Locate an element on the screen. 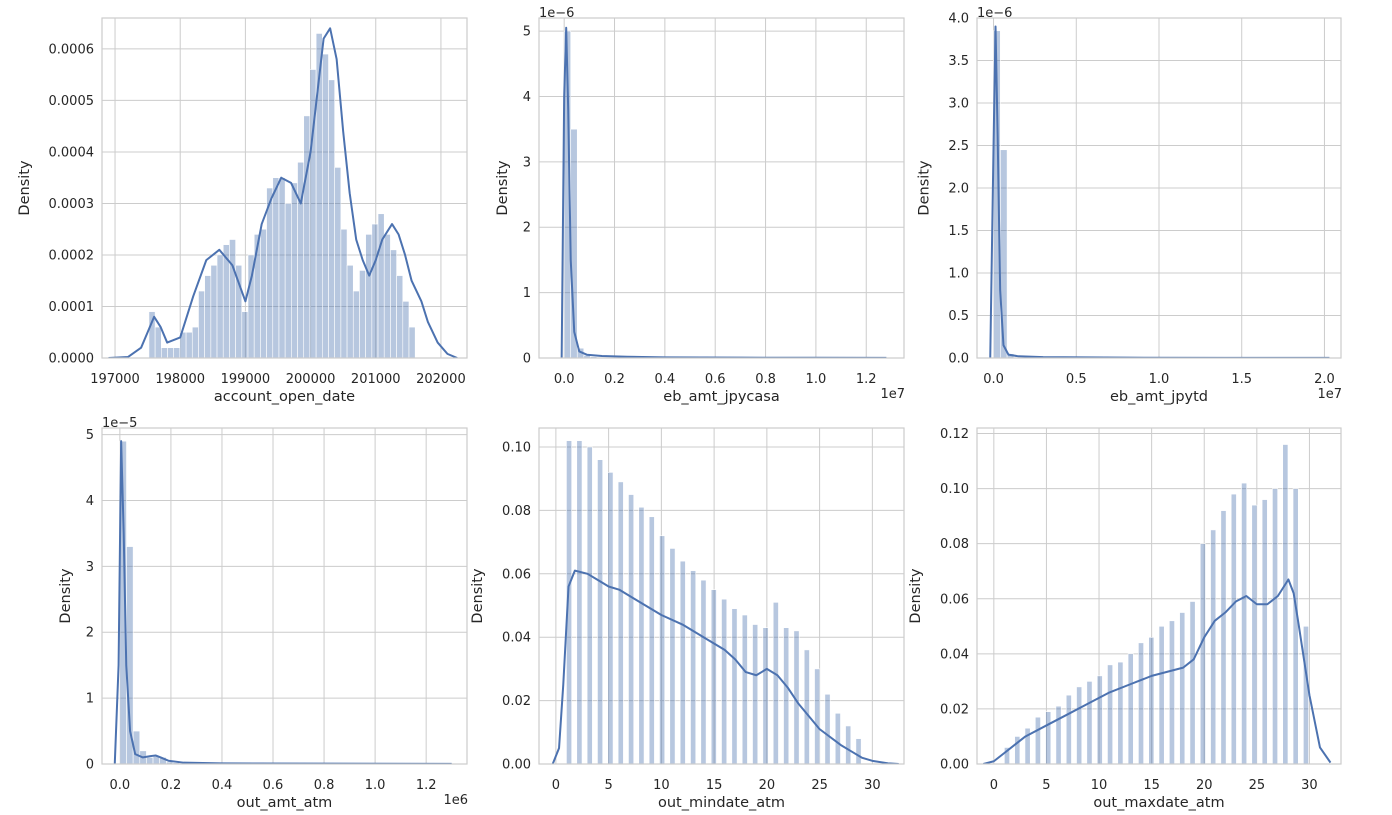  y-tick-label: 0.0005 is located at coordinates (72, 101).